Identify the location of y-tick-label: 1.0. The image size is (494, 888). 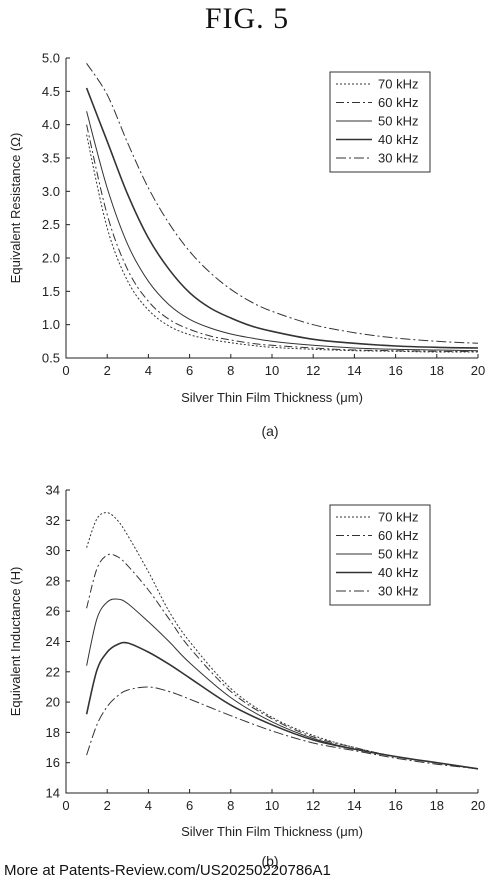
(51, 324).